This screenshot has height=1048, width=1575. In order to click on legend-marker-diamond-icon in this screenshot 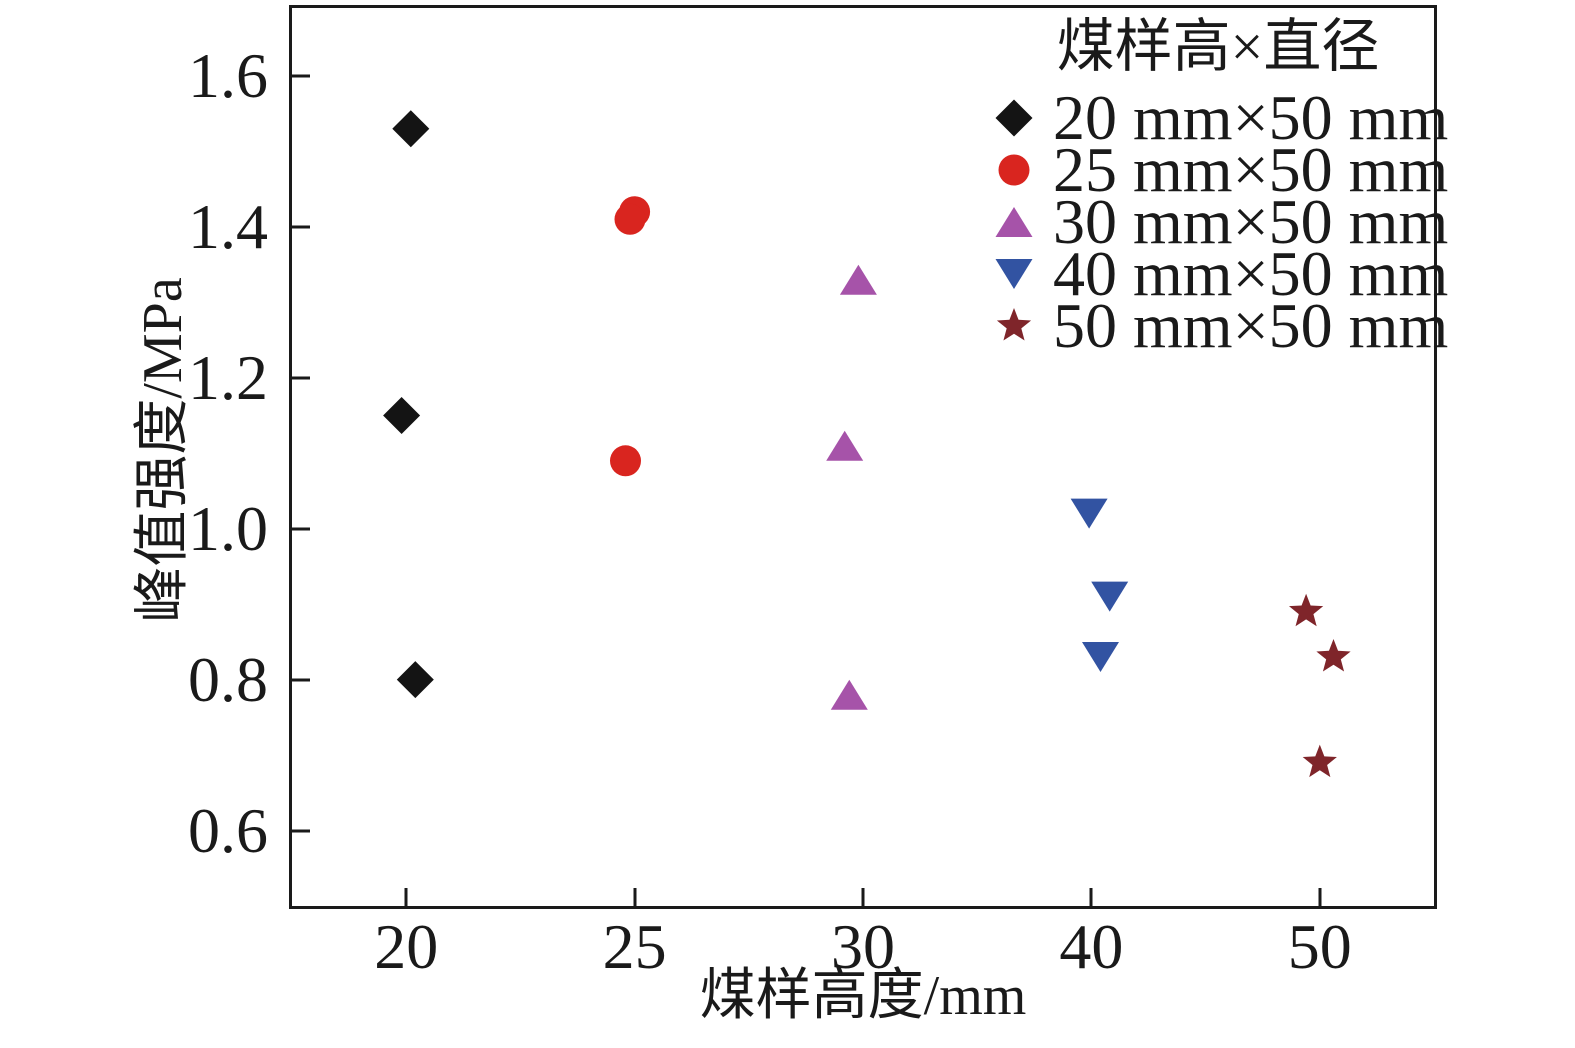, I will do `click(1014, 118)`.